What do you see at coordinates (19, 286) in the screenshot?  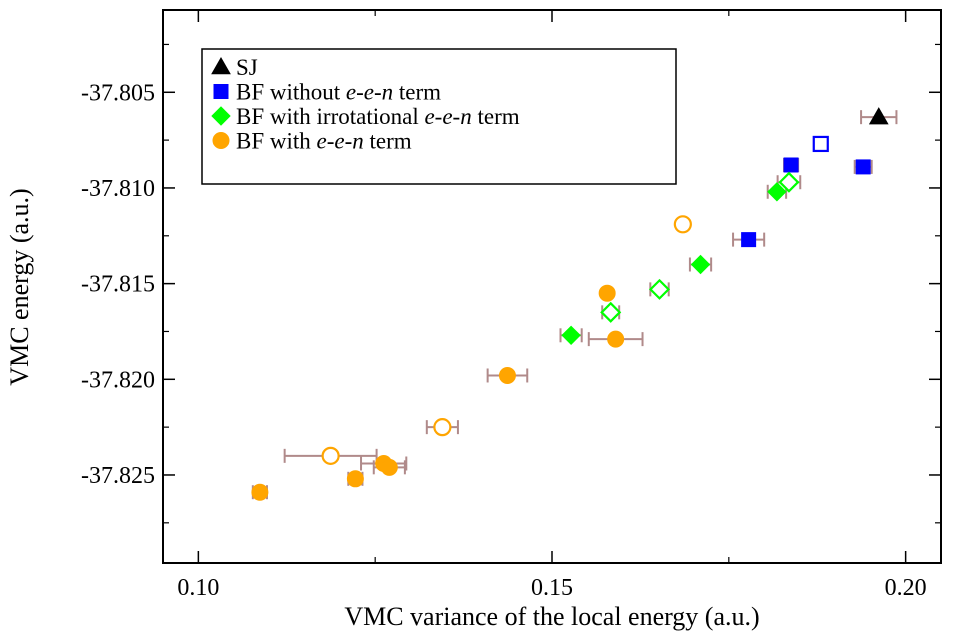 I see `y-axis-label: VMC energy (a.u.)` at bounding box center [19, 286].